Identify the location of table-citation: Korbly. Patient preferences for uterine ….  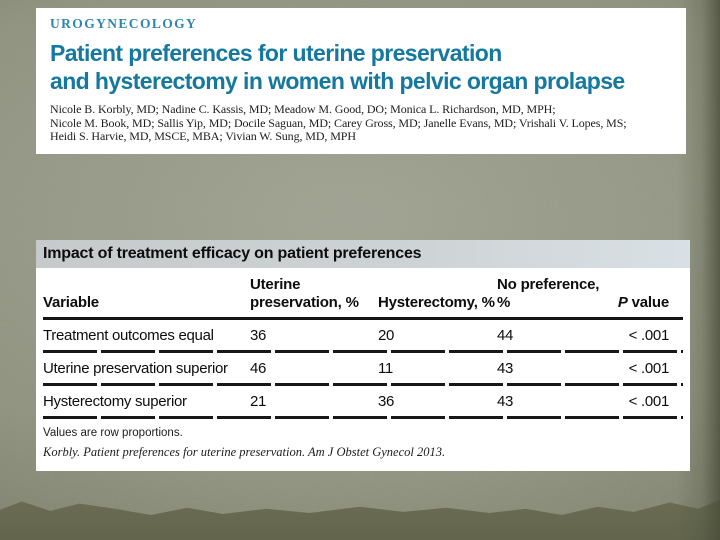
(244, 452).